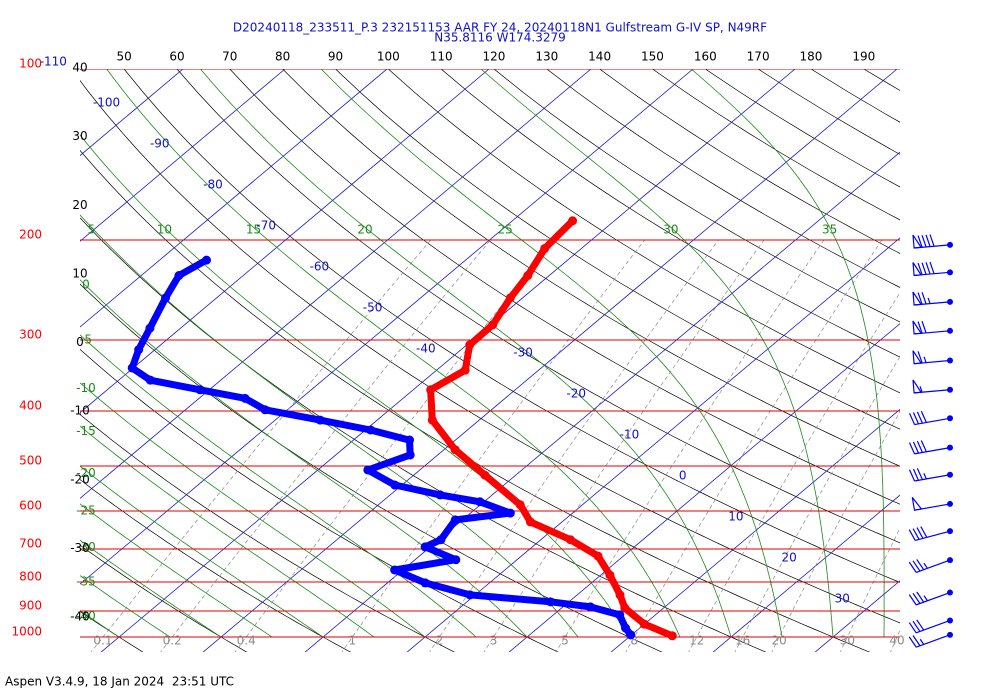 Image resolution: width=1000 pixels, height=700 pixels. I want to click on y-tick-label: 500, so click(30, 461).